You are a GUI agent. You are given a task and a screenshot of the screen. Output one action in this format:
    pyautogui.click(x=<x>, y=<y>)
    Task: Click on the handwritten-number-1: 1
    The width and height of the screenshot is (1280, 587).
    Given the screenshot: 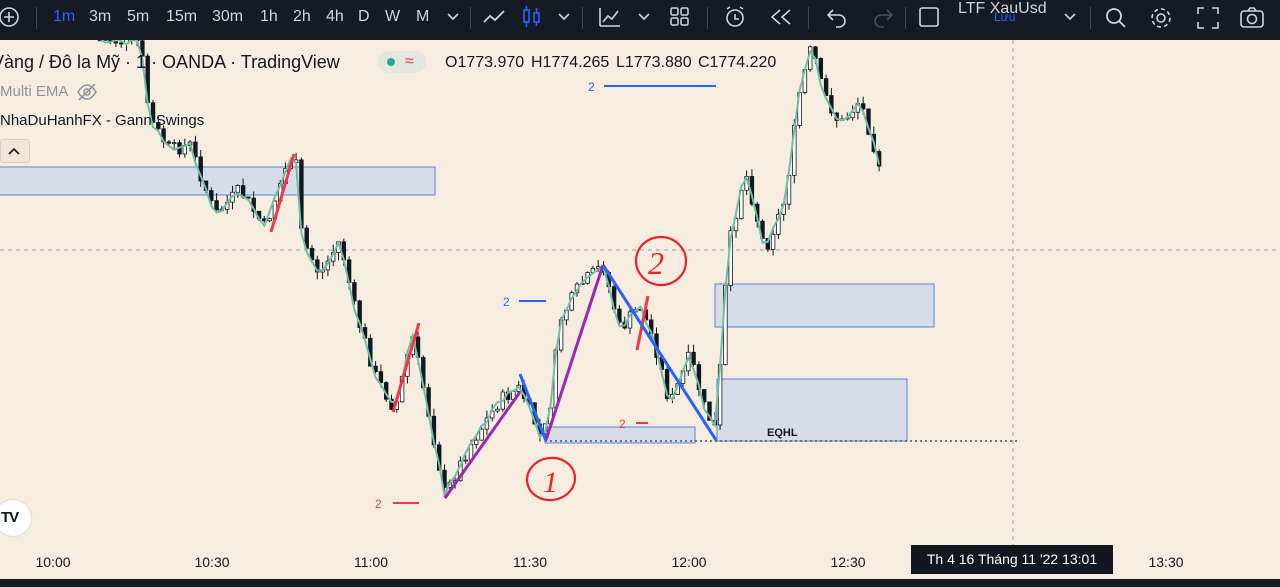 What is the action you would take?
    pyautogui.click(x=550, y=482)
    